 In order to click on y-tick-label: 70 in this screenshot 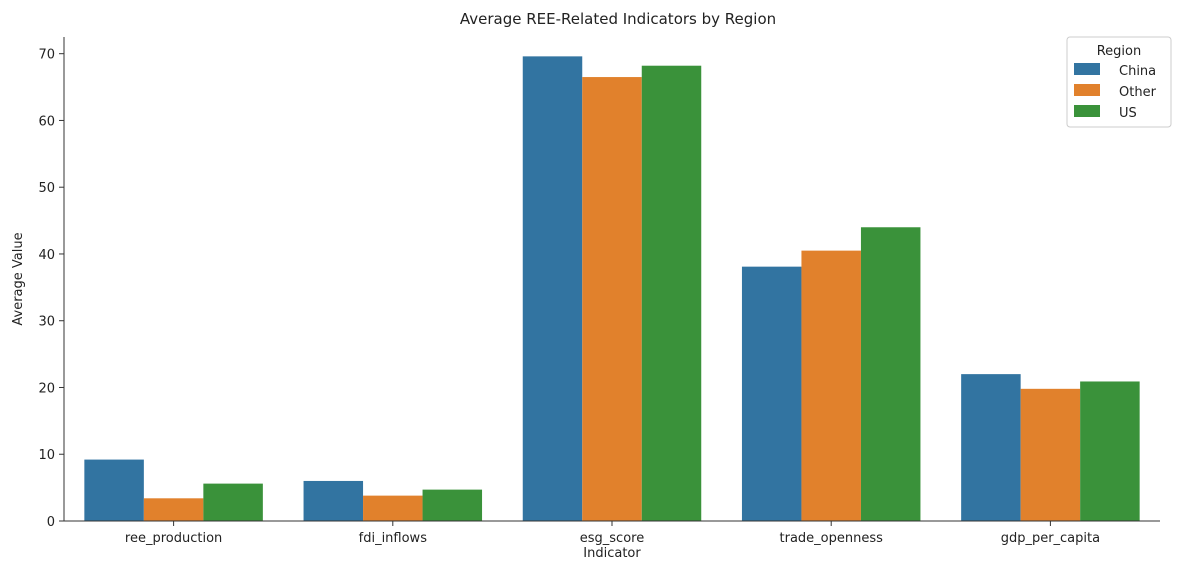, I will do `click(46, 55)`.